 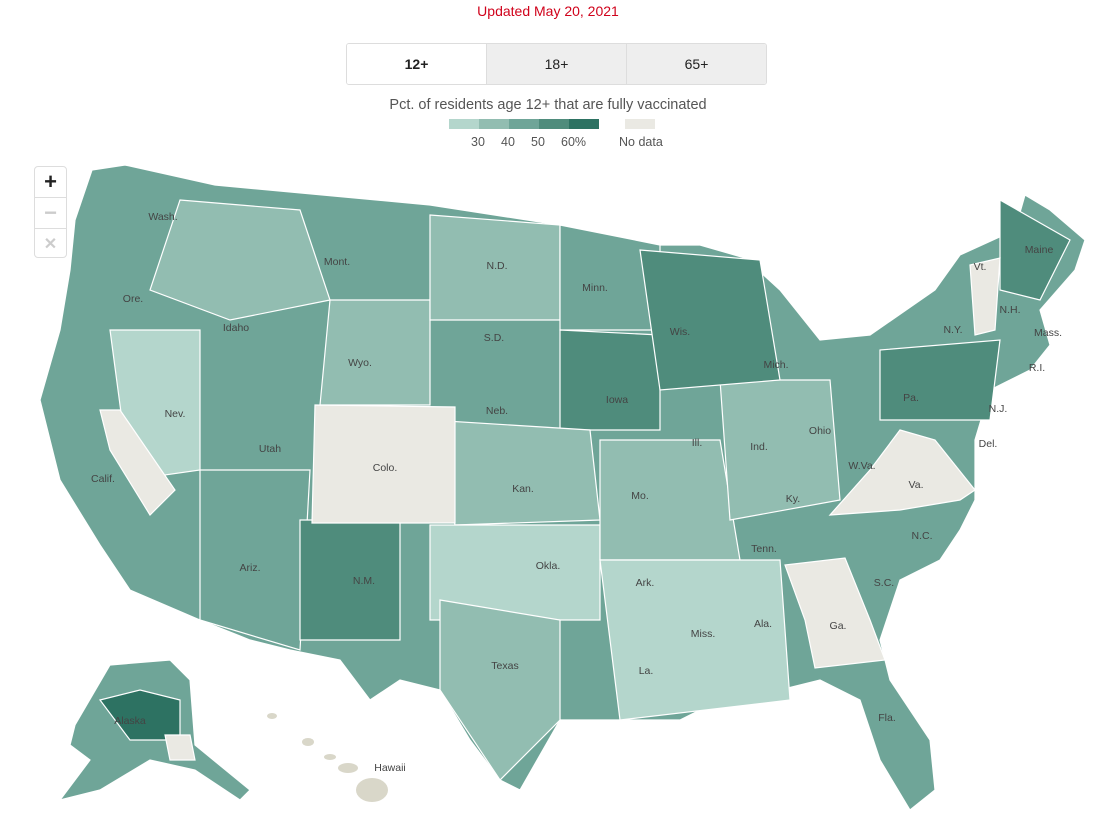 What do you see at coordinates (764, 549) in the screenshot?
I see `state-label: Tenn.` at bounding box center [764, 549].